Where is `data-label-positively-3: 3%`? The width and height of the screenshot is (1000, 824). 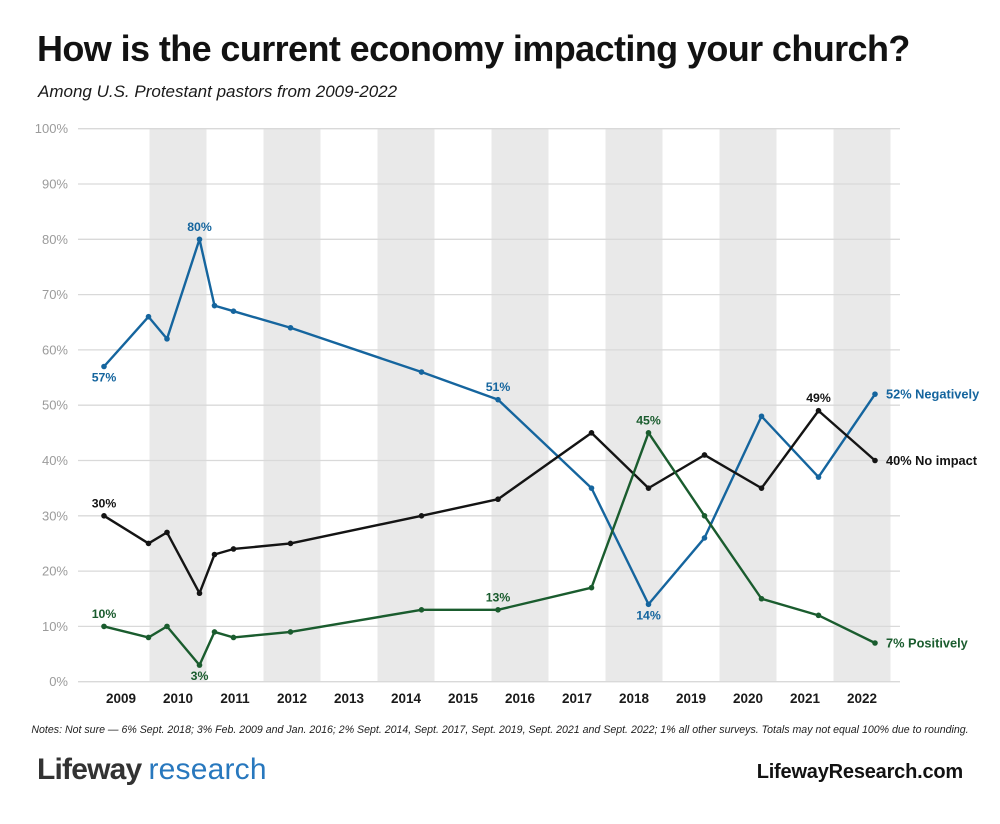
data-label-positively-3: 3% is located at coordinates (200, 676).